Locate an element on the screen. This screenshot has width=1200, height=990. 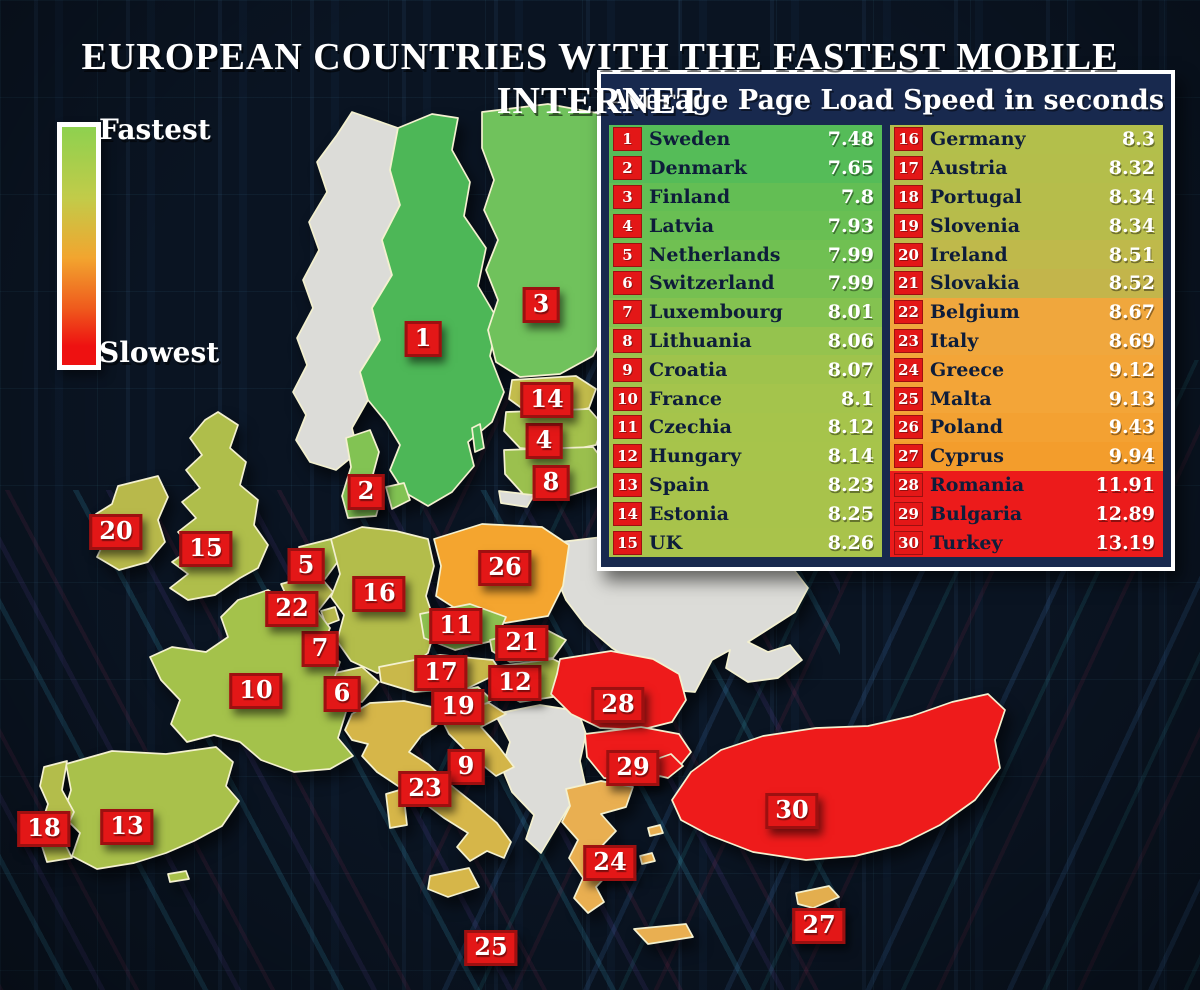
country-name: Belgium is located at coordinates (975, 312).